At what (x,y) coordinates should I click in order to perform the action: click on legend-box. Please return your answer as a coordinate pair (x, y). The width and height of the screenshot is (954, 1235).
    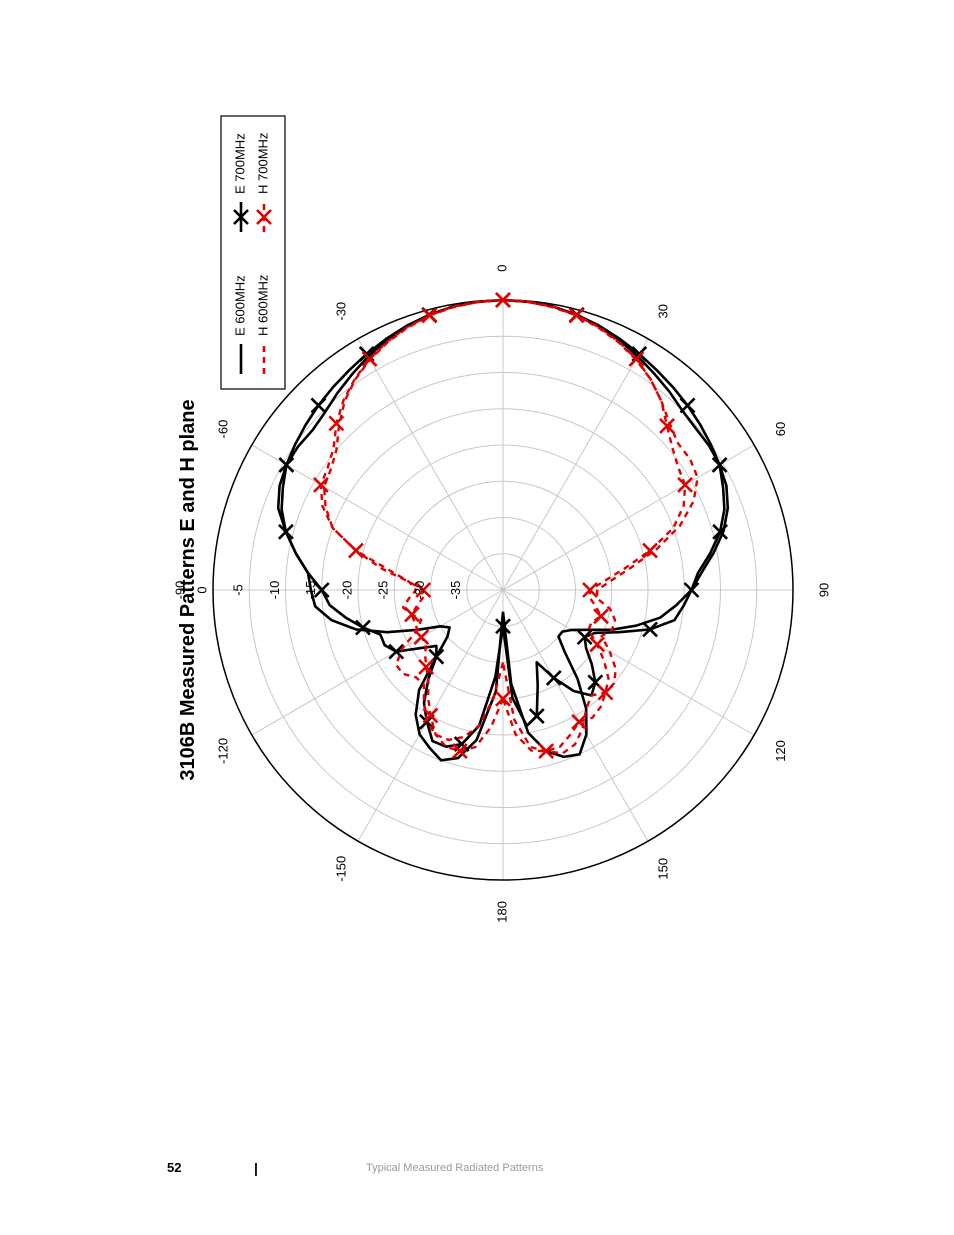
    Looking at the image, I should click on (253, 252).